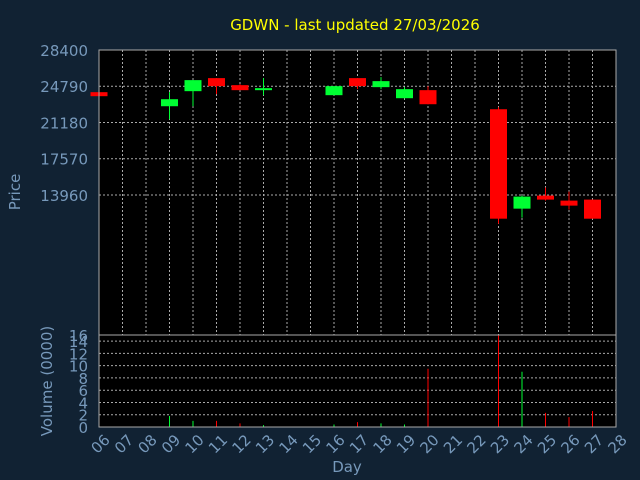  Describe the element at coordinates (64, 160) in the screenshot. I see `price-tick-label: 17570` at that location.